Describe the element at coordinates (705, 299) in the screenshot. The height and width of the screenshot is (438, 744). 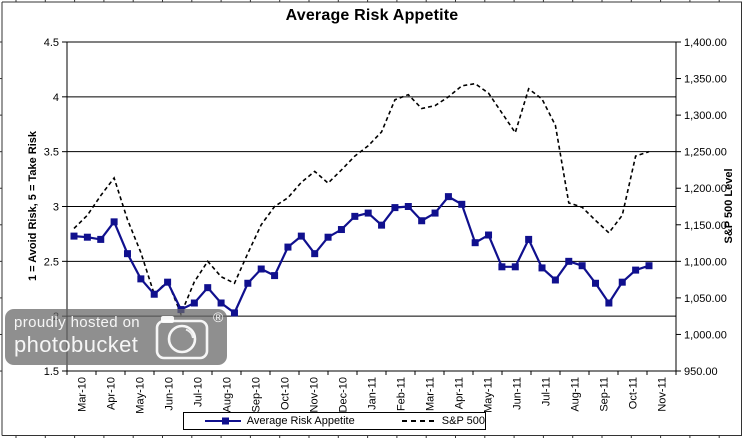
I see `right-axis-tick-label: 1,050.00` at that location.